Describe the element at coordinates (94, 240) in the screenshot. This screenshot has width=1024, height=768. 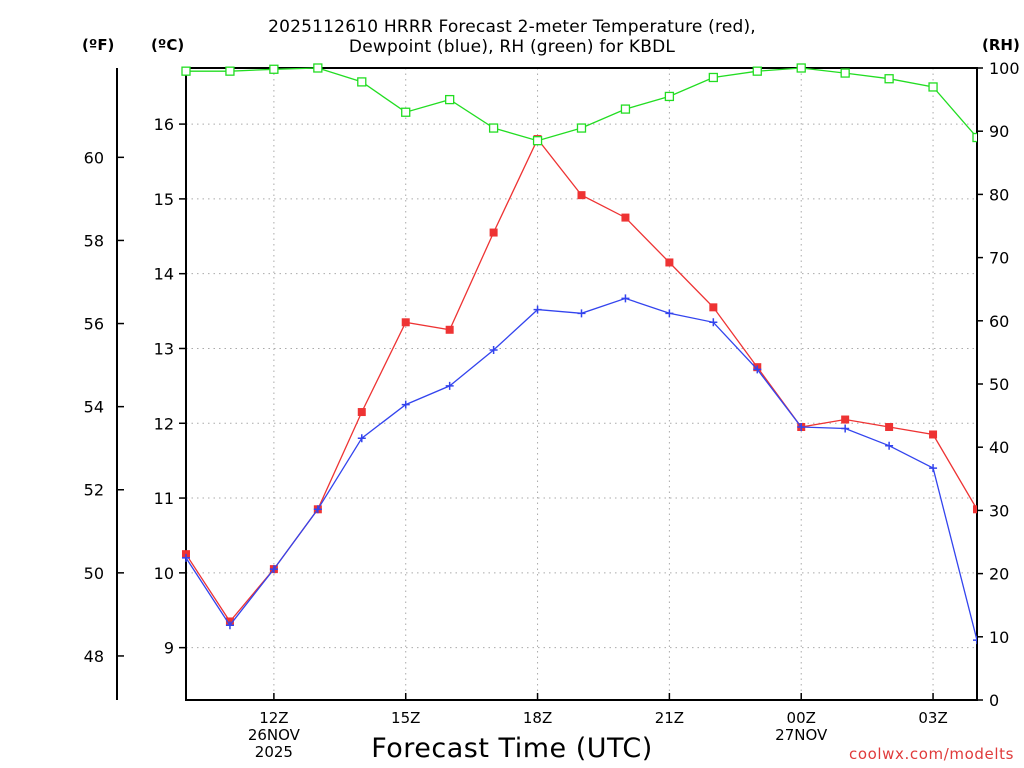
I see `fahrenheit-tick-label: 58` at that location.